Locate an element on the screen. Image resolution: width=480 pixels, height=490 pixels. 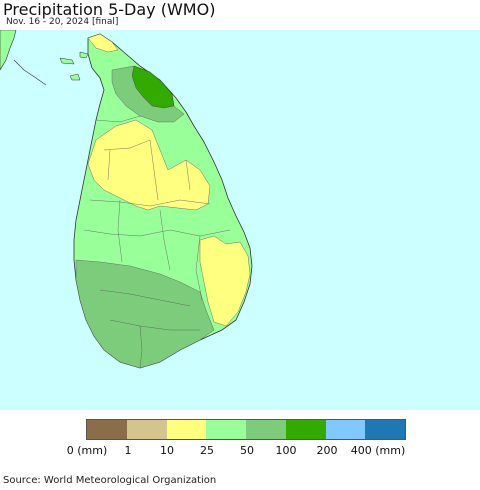
legend-labels: 0 (mm) 1 10 25 50 100 200 400 (mm) is located at coordinates (240, 451).